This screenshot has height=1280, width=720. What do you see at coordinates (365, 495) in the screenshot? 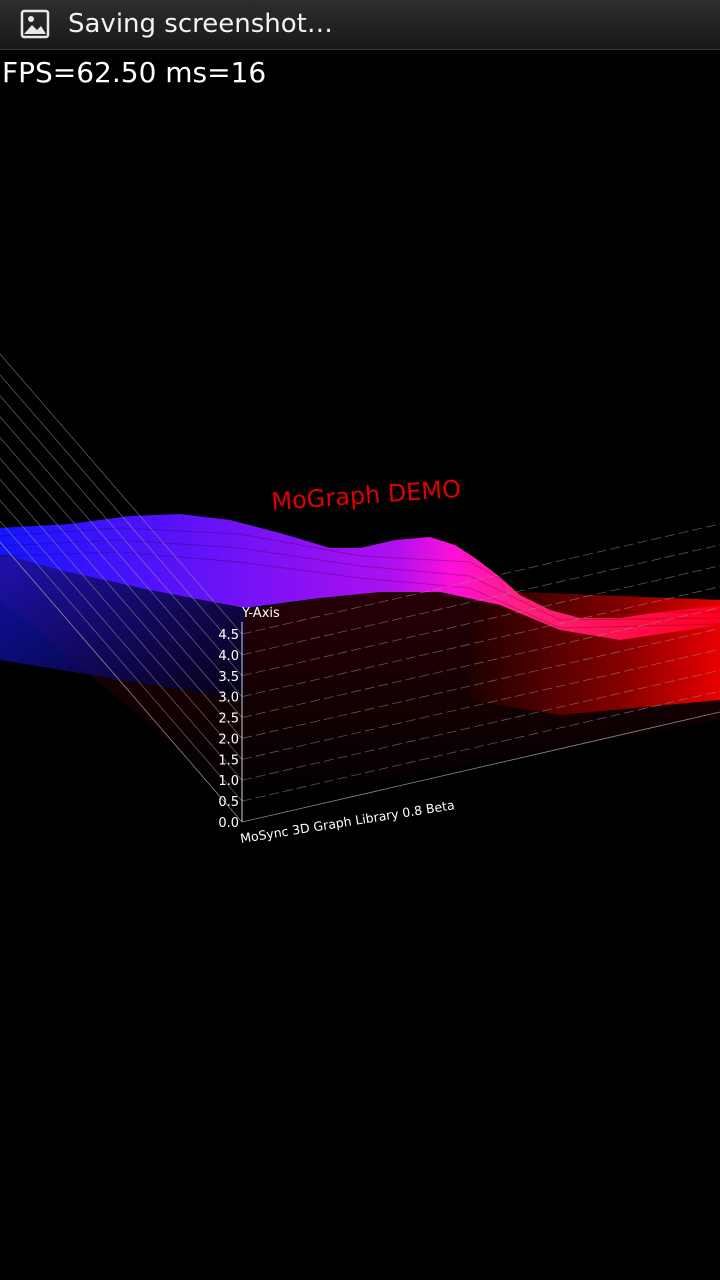
I see `chart-title: MoGraph DEMO` at bounding box center [365, 495].